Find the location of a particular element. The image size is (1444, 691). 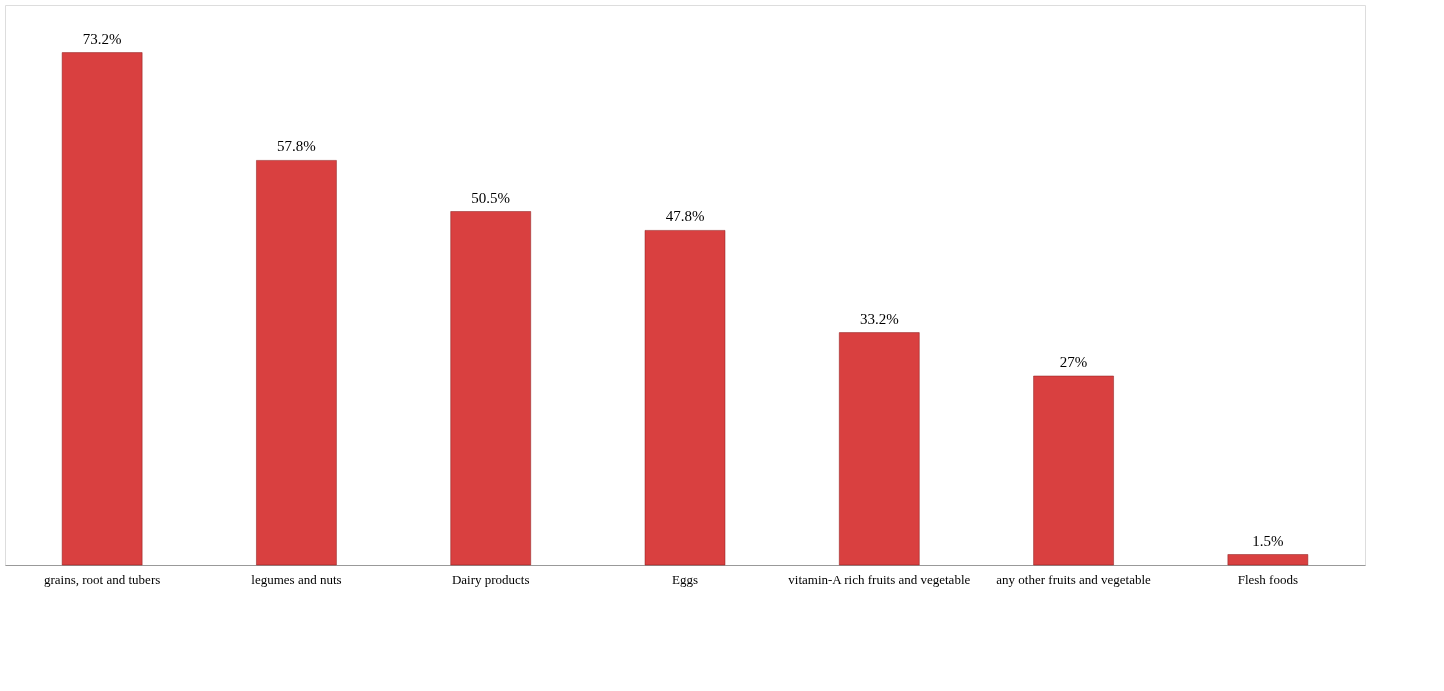

x-tick-label: Dairy products is located at coordinates (490, 579).